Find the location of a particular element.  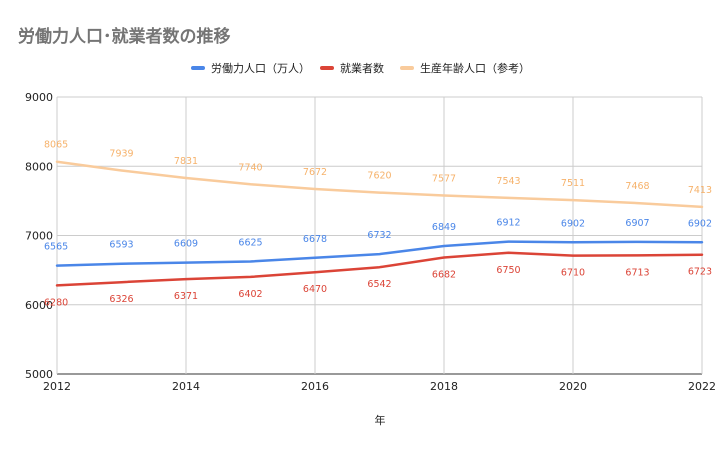

data-label-s1-2015: 6402 is located at coordinates (250, 294).